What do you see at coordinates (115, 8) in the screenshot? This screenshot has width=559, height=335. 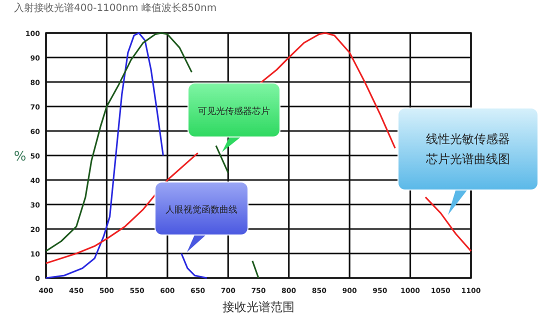 I see `text: 入射接收光谱400-1100nm 峰值波长850nm` at bounding box center [115, 8].